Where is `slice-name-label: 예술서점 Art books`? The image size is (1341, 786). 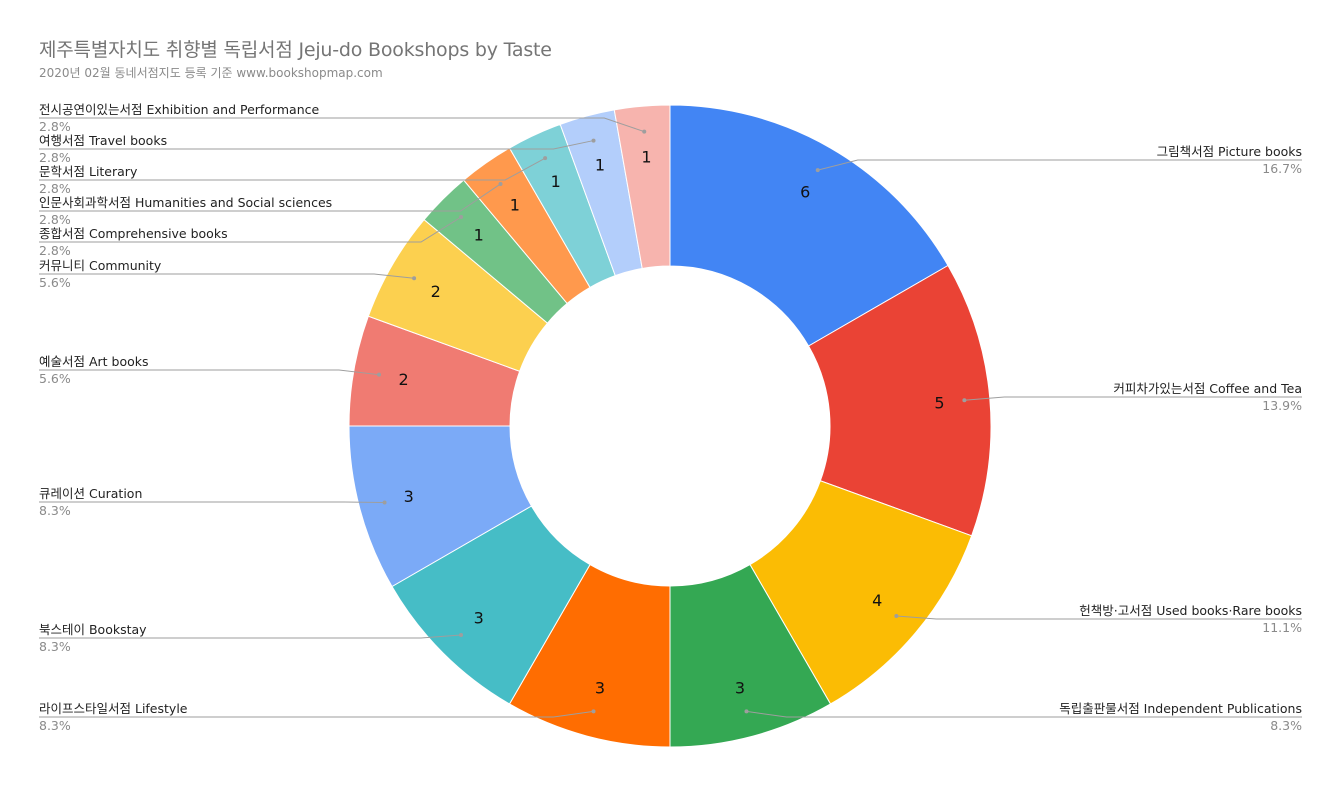 slice-name-label: 예술서점 Art books is located at coordinates (94, 361).